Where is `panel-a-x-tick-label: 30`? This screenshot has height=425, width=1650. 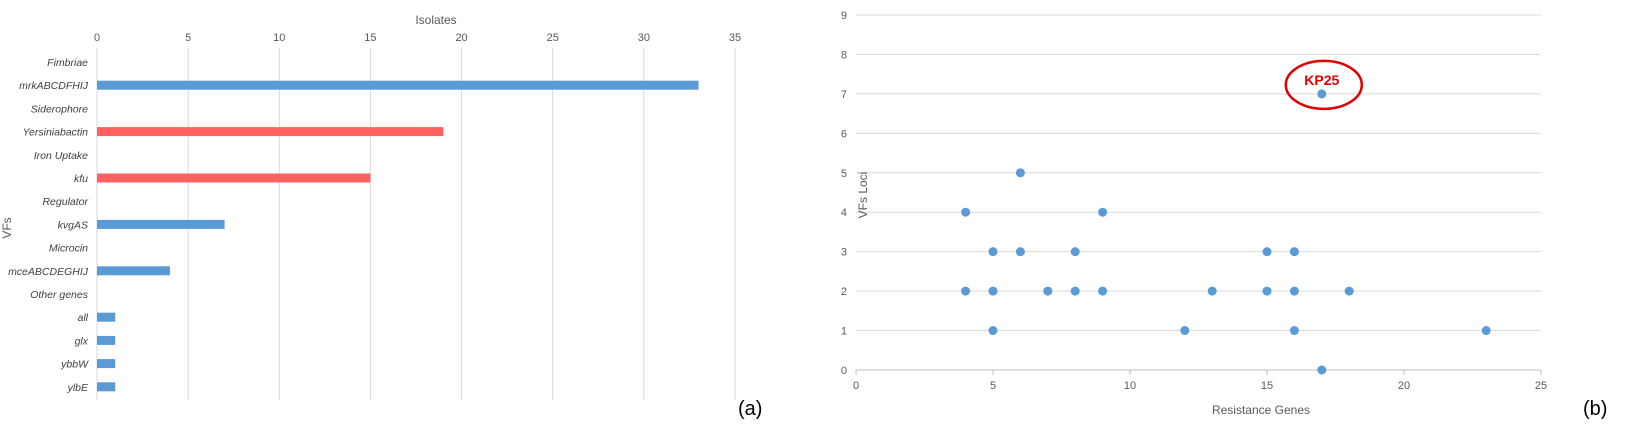
panel-a-x-tick-label: 30 is located at coordinates (644, 38).